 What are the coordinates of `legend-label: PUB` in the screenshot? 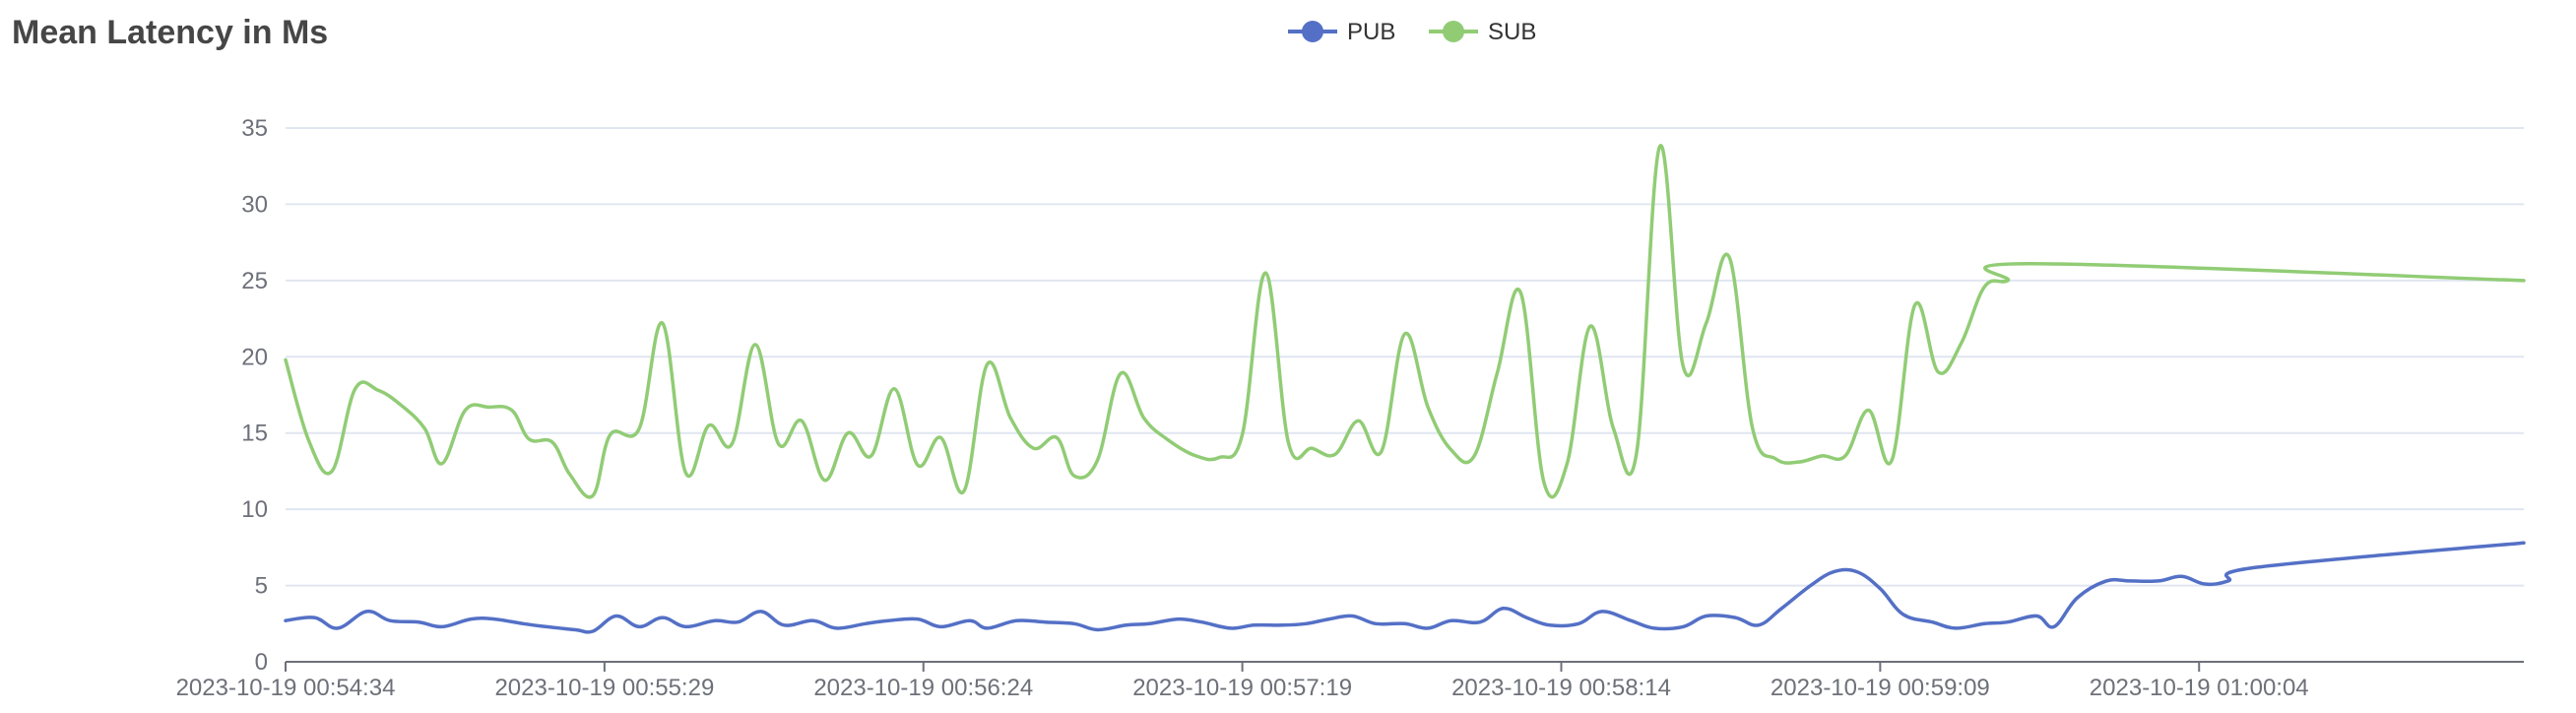 It's located at (1371, 32).